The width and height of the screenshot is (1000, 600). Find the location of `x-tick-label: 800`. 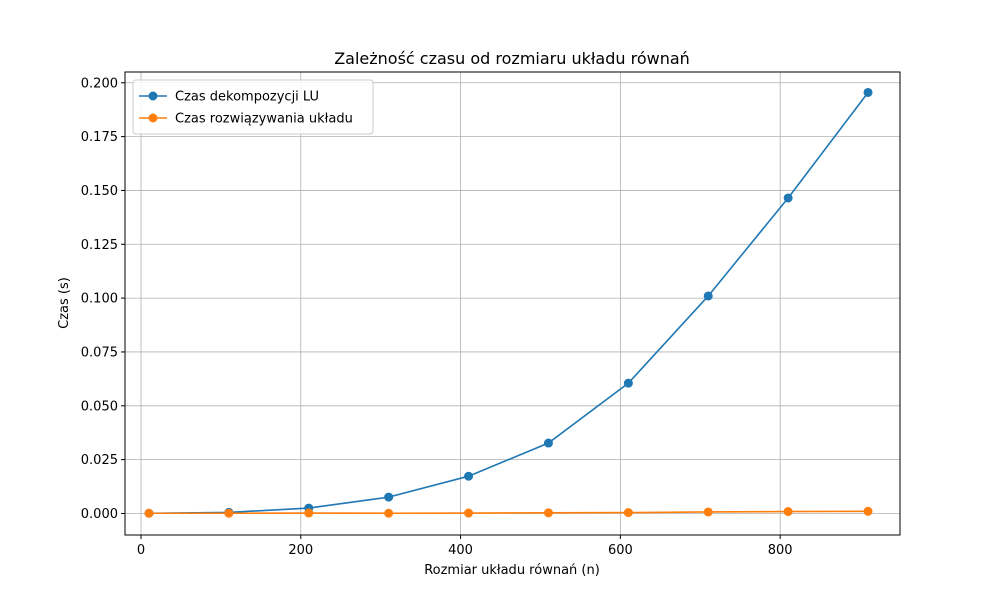

x-tick-label: 800 is located at coordinates (780, 550).